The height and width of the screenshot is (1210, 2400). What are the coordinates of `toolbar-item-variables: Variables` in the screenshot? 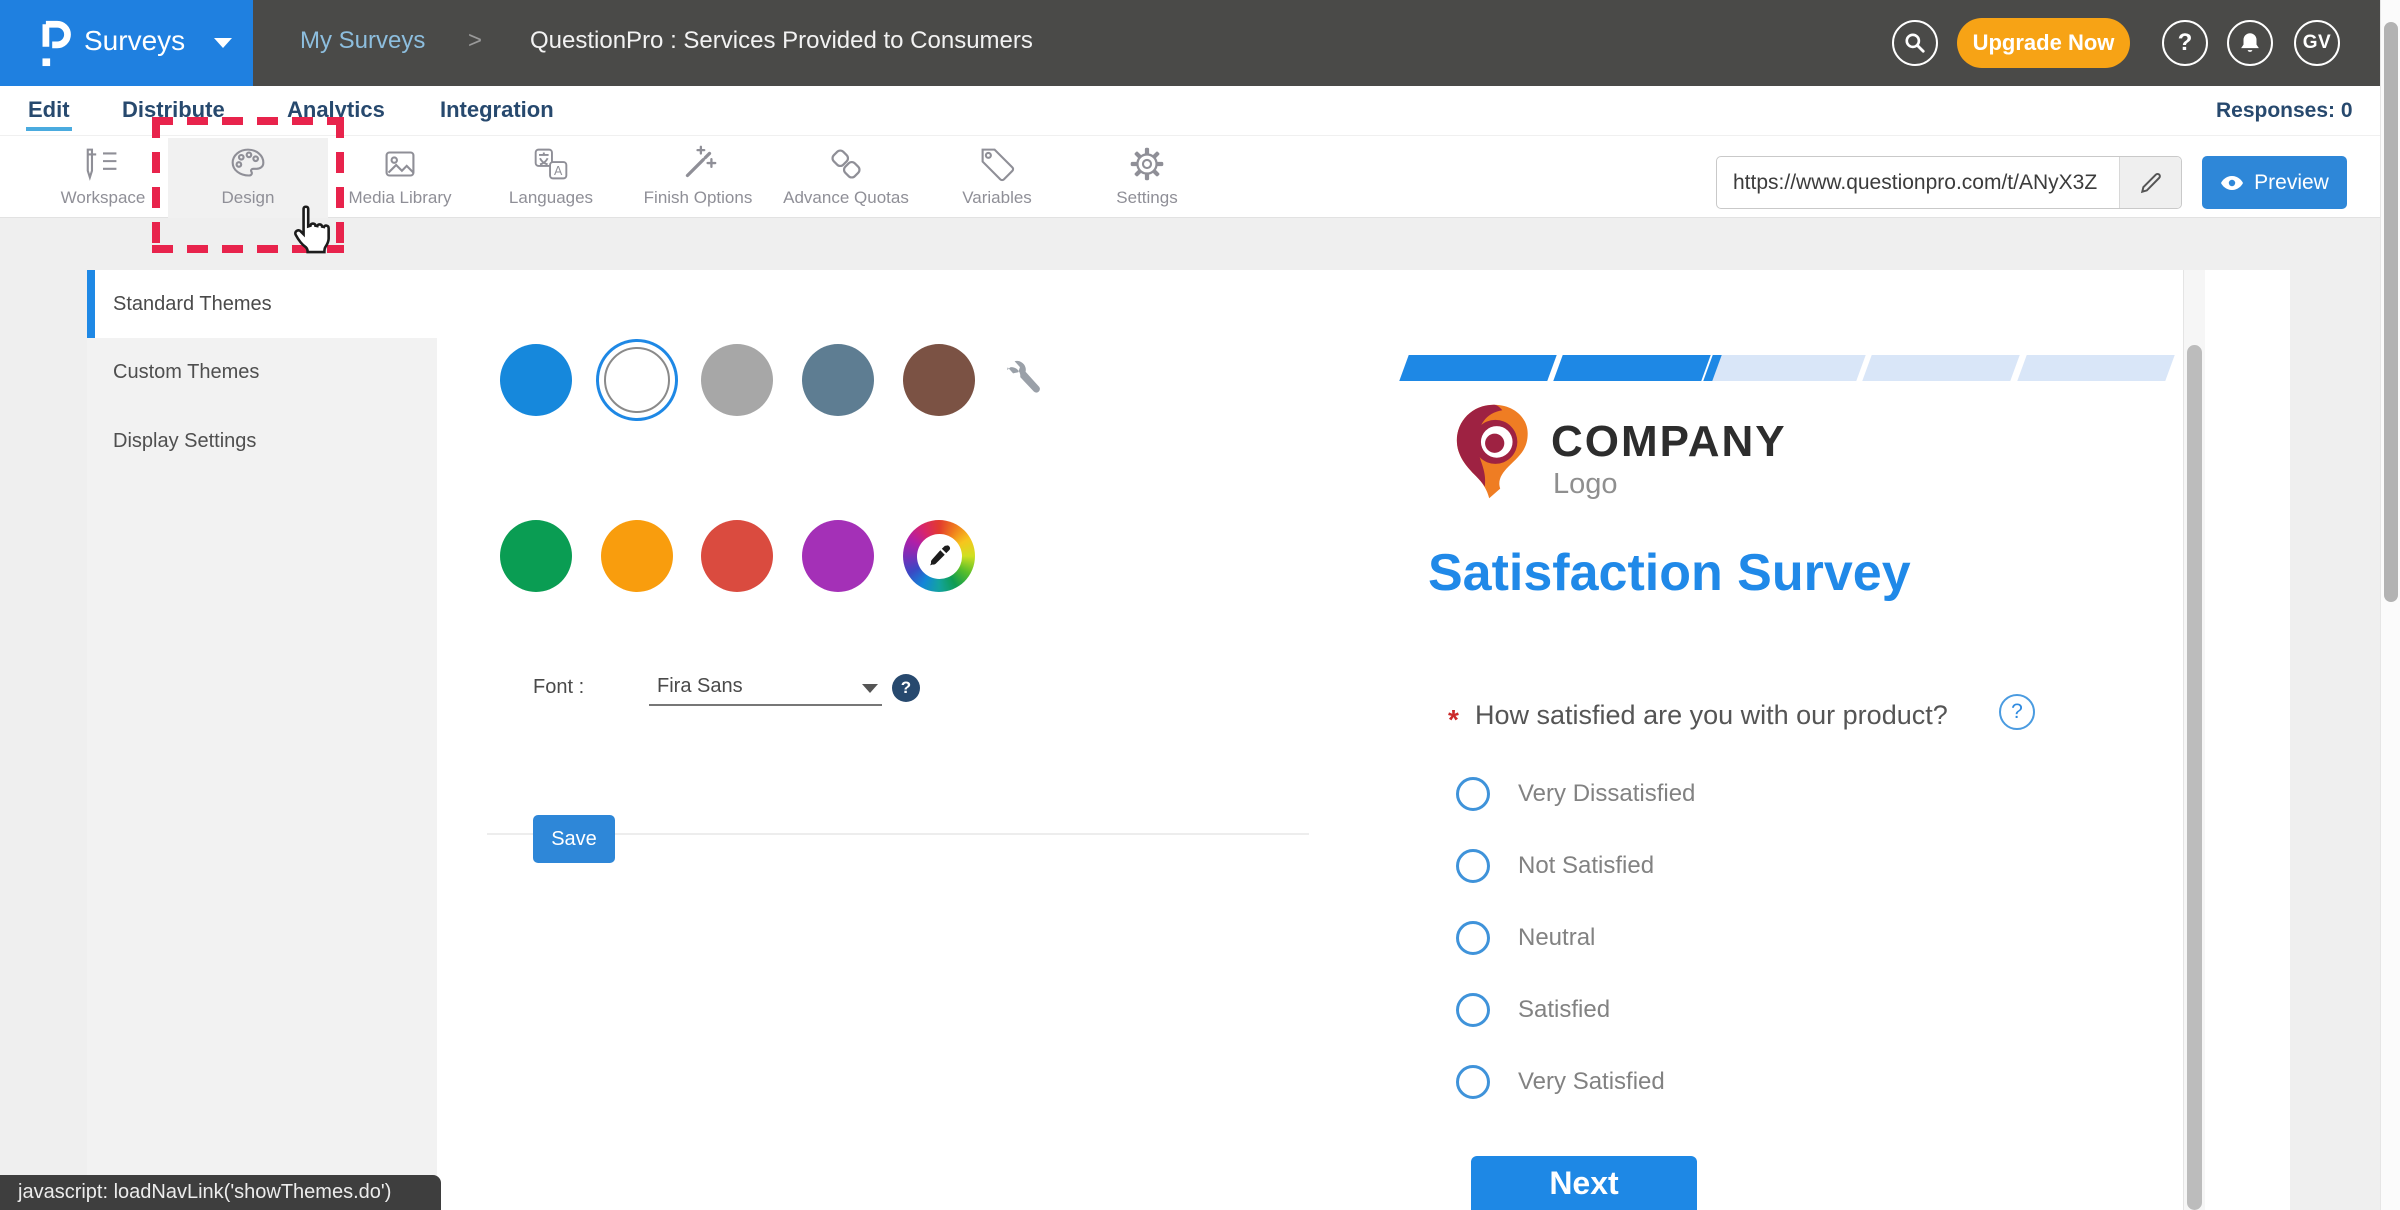 It's located at (997, 174).